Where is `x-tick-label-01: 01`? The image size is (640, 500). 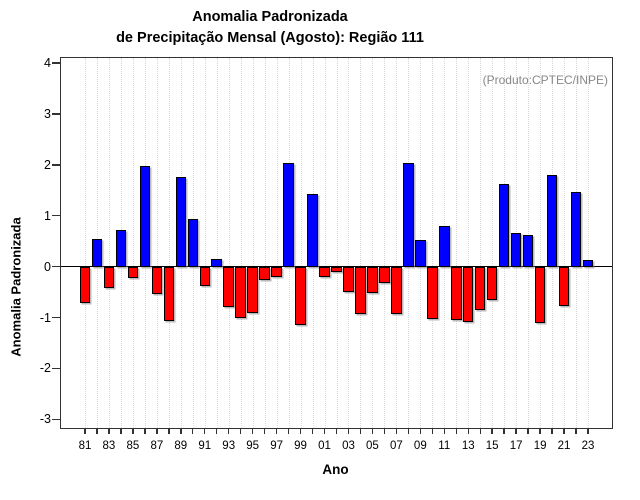 x-tick-label-01: 01 is located at coordinates (324, 446).